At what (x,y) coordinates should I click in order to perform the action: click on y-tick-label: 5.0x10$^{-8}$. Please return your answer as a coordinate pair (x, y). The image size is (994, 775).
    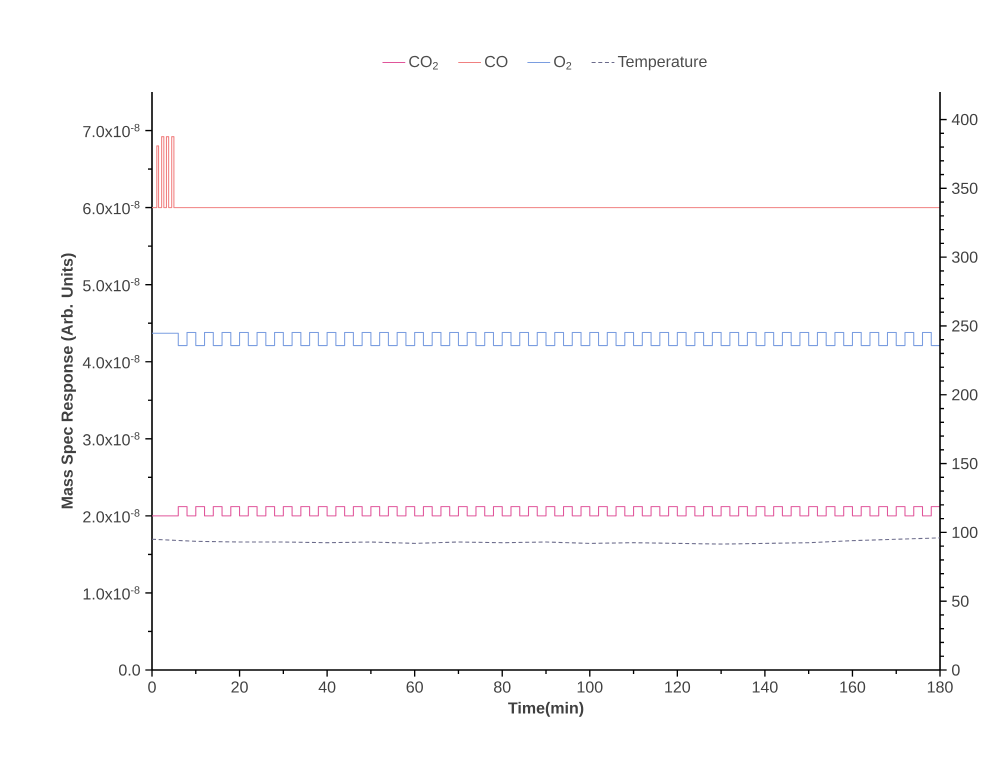
    Looking at the image, I should click on (111, 285).